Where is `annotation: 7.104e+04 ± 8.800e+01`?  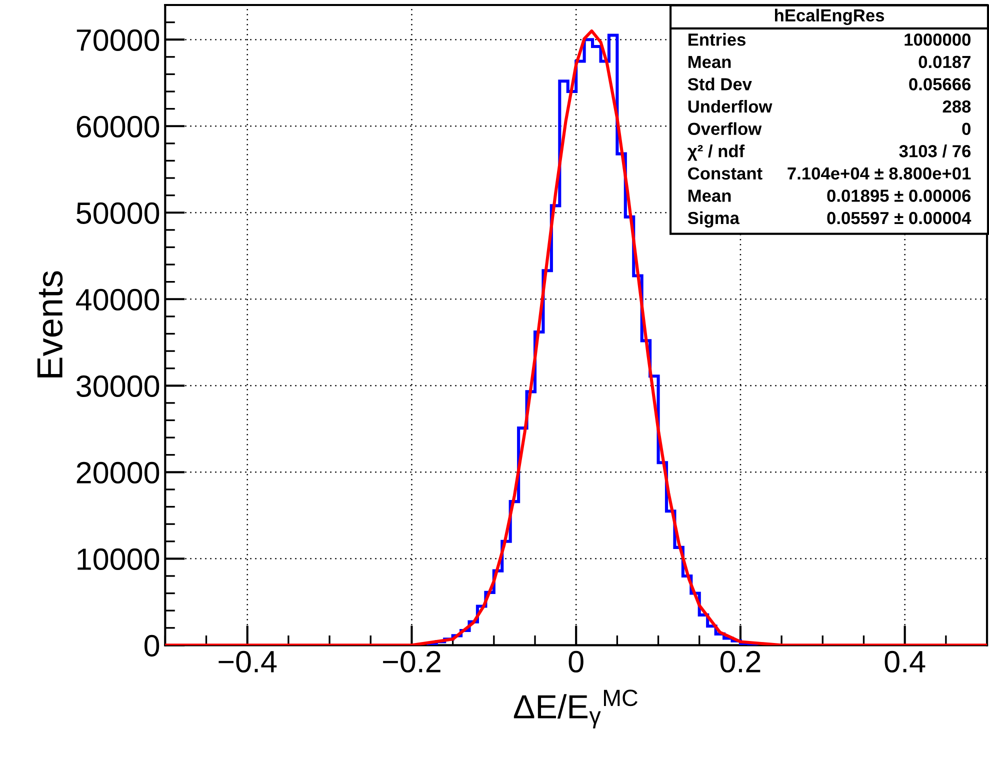
annotation: 7.104e+04 ± 8.800e+01 is located at coordinates (879, 173).